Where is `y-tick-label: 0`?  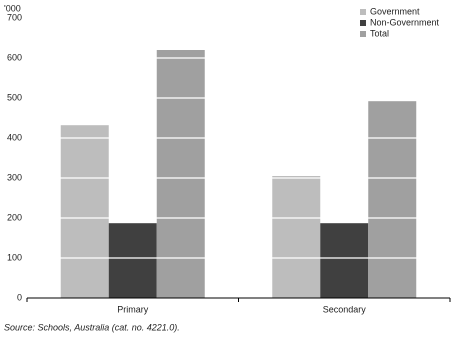 y-tick-label: 0 is located at coordinates (19, 297).